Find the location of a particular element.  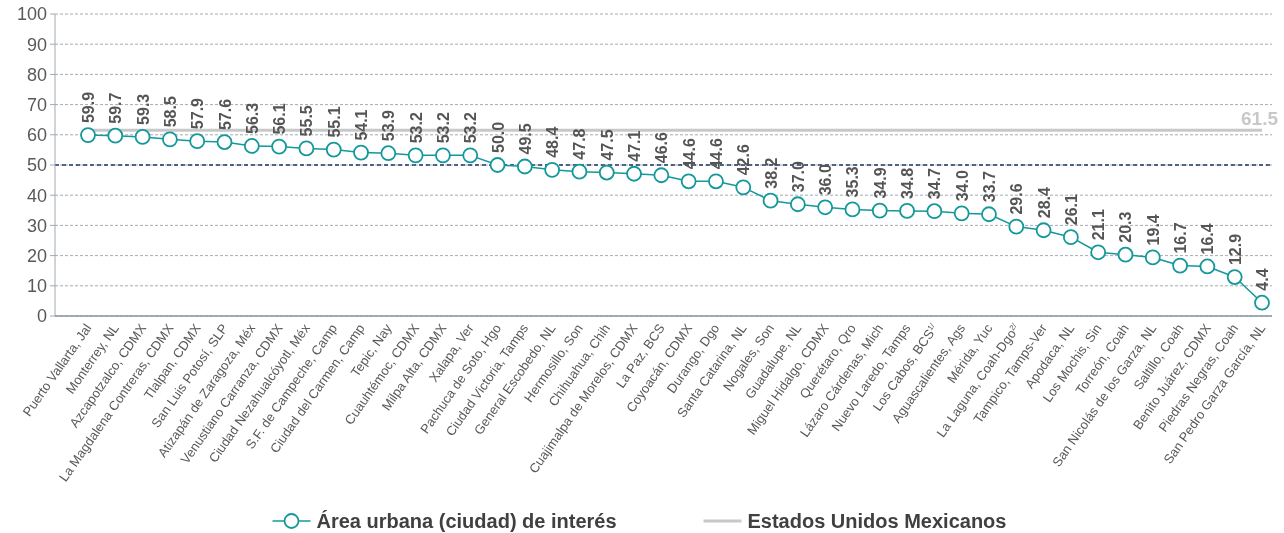

data-label: 56.3 is located at coordinates (252, 118).